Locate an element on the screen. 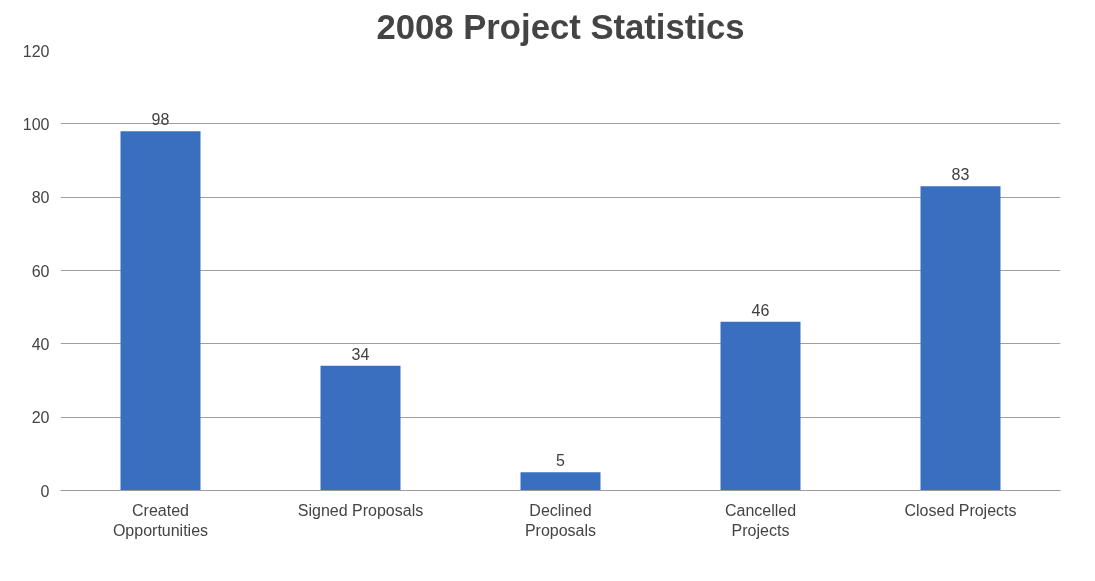  x-tick-label: Closed Projects is located at coordinates (960, 510).